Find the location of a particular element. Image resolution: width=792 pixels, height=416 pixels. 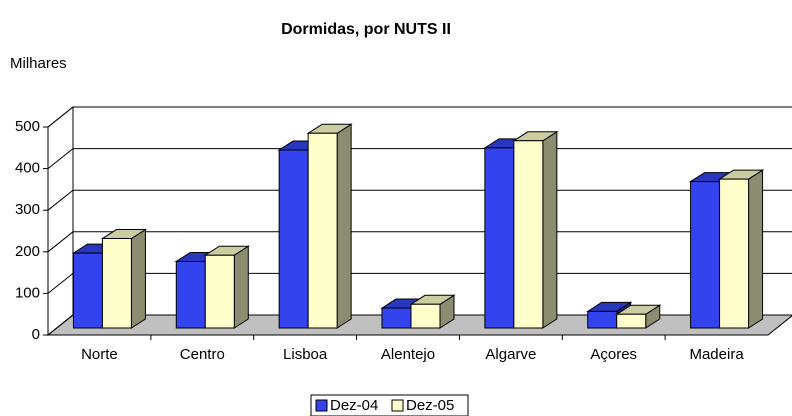

side-wall is located at coordinates (60, 221).